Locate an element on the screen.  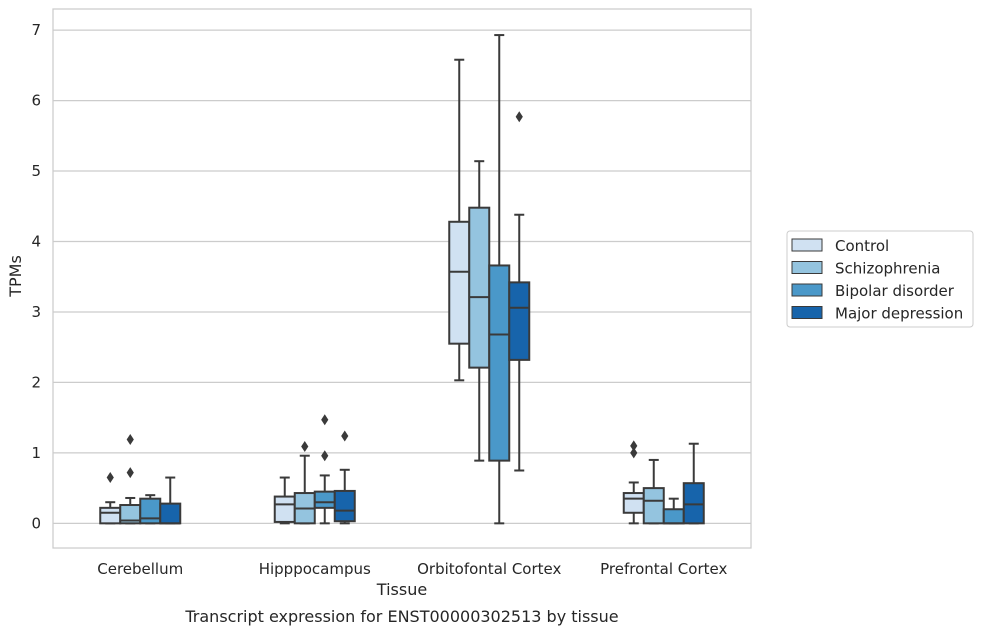
x-axis-label: Tissue is located at coordinates (401, 589).